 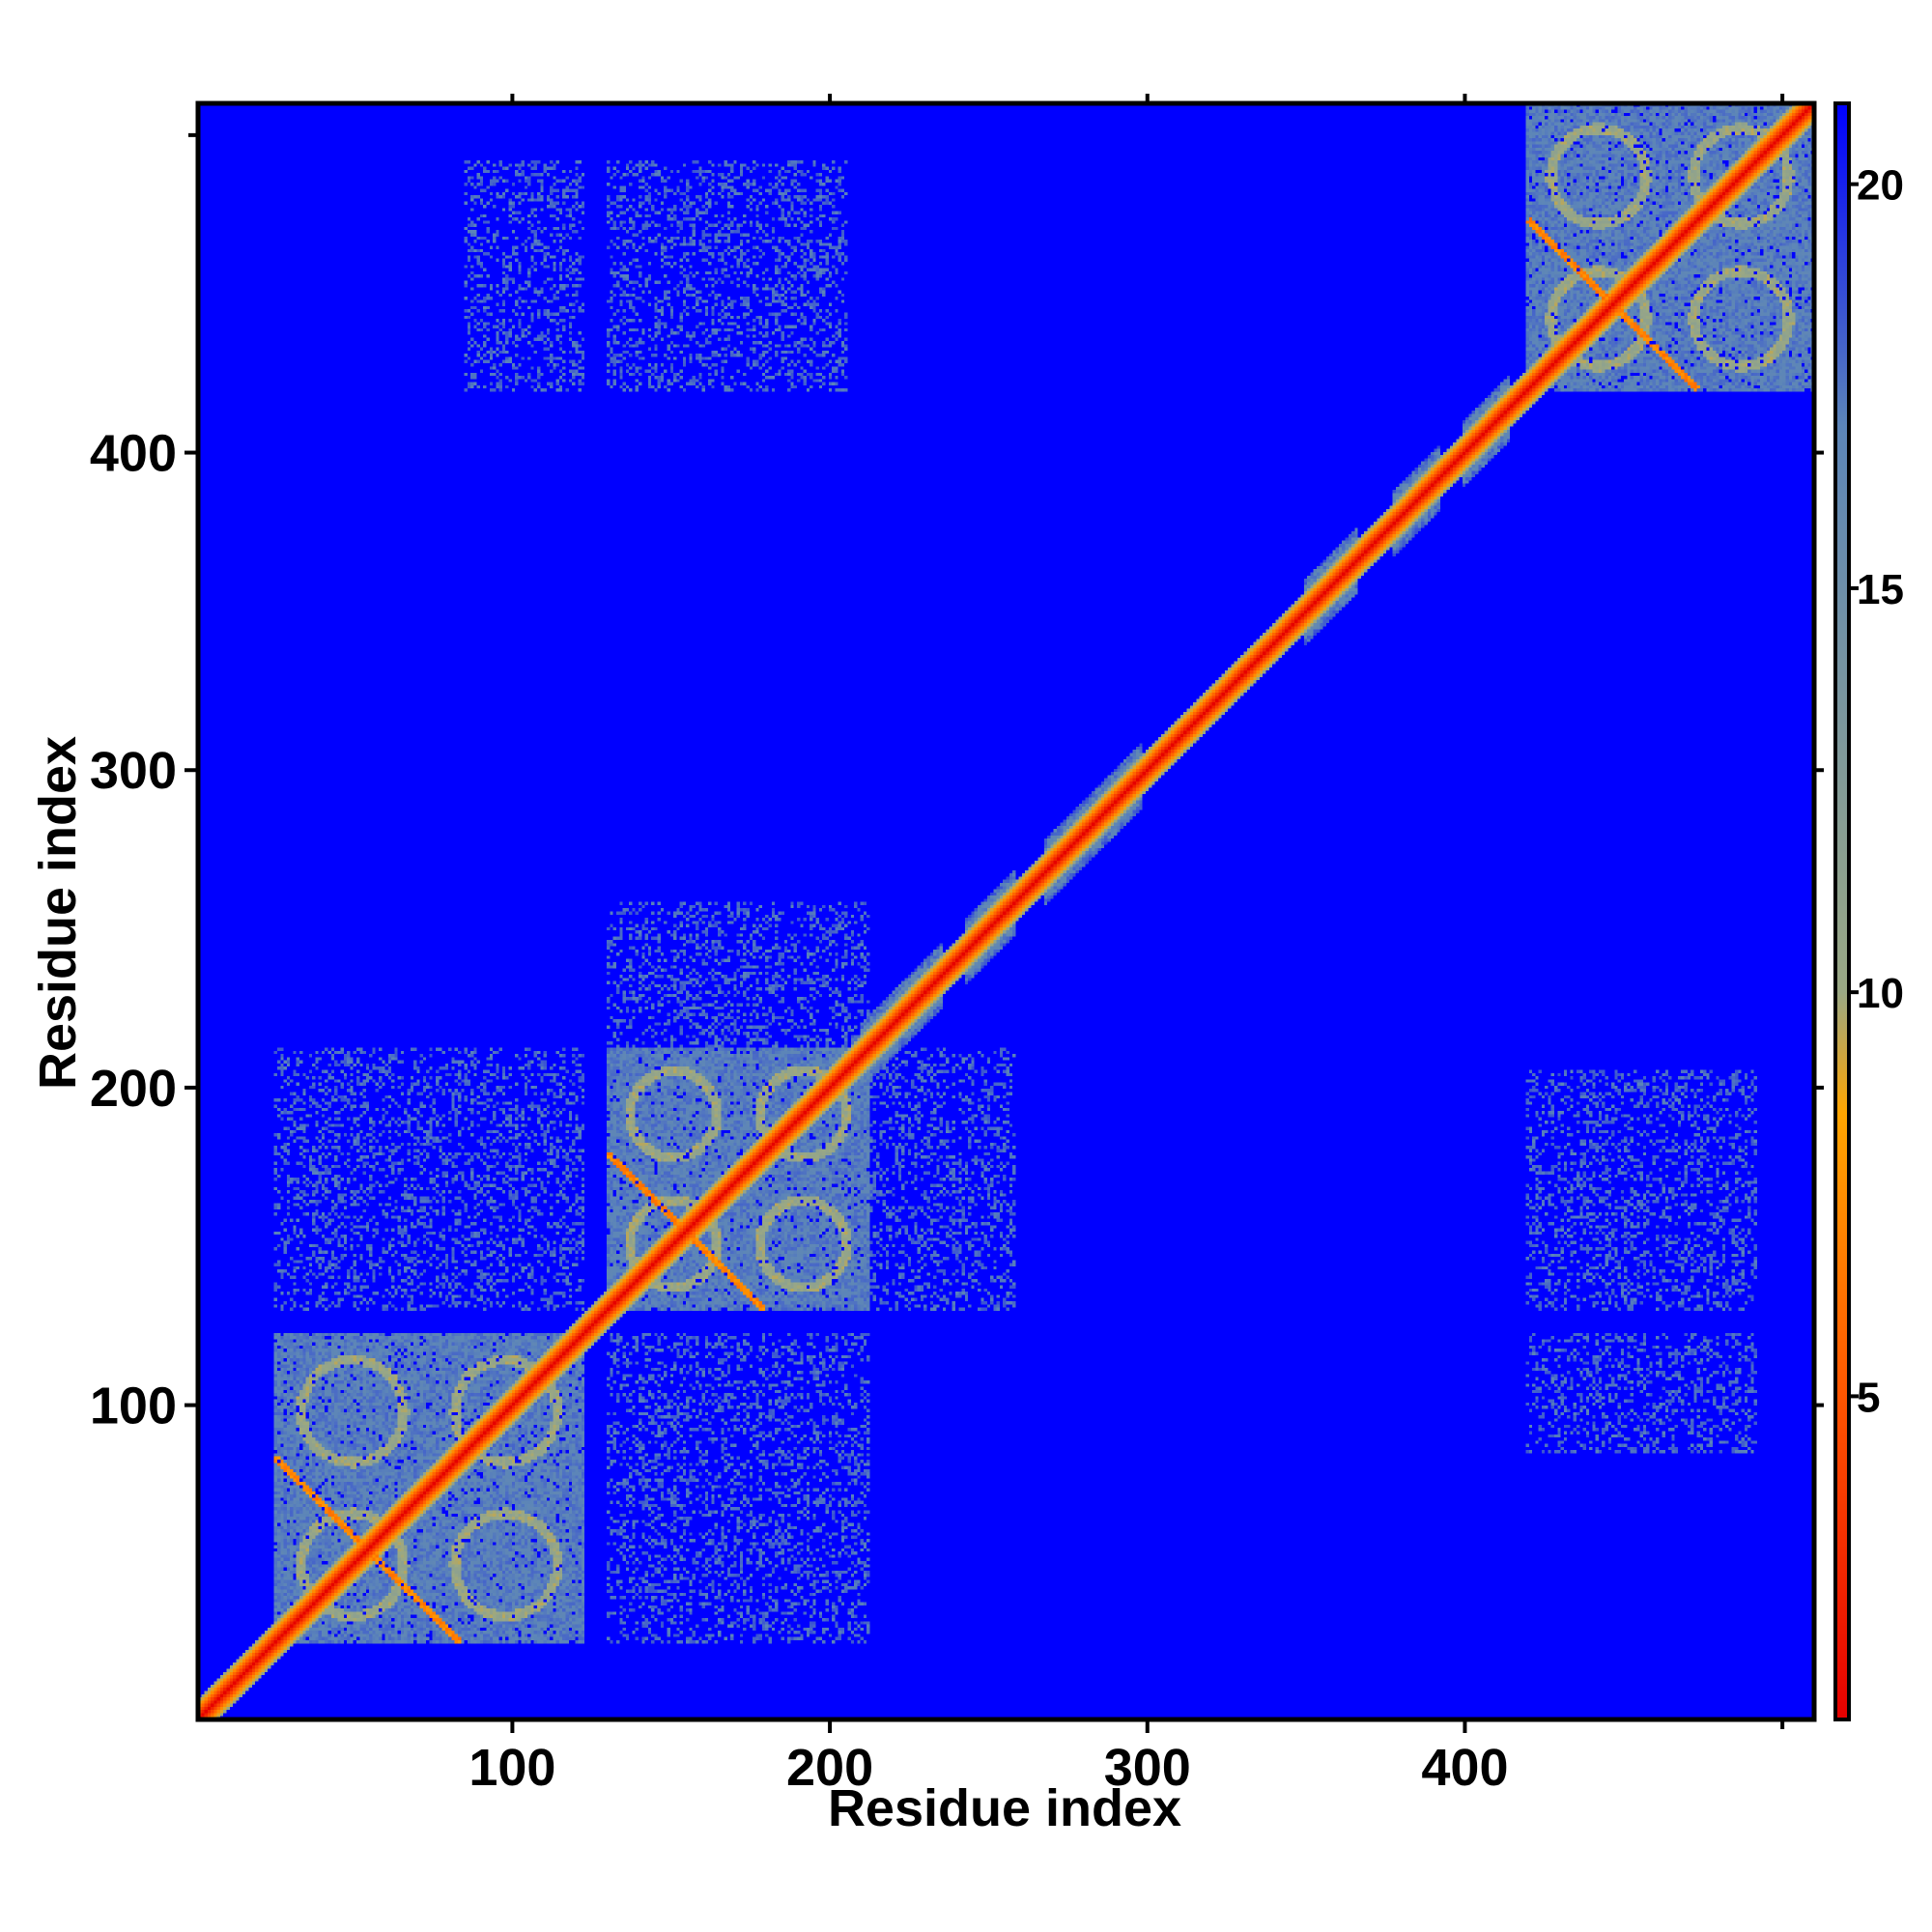 What do you see at coordinates (133, 1406) in the screenshot?
I see `y-tick-label: 100` at bounding box center [133, 1406].